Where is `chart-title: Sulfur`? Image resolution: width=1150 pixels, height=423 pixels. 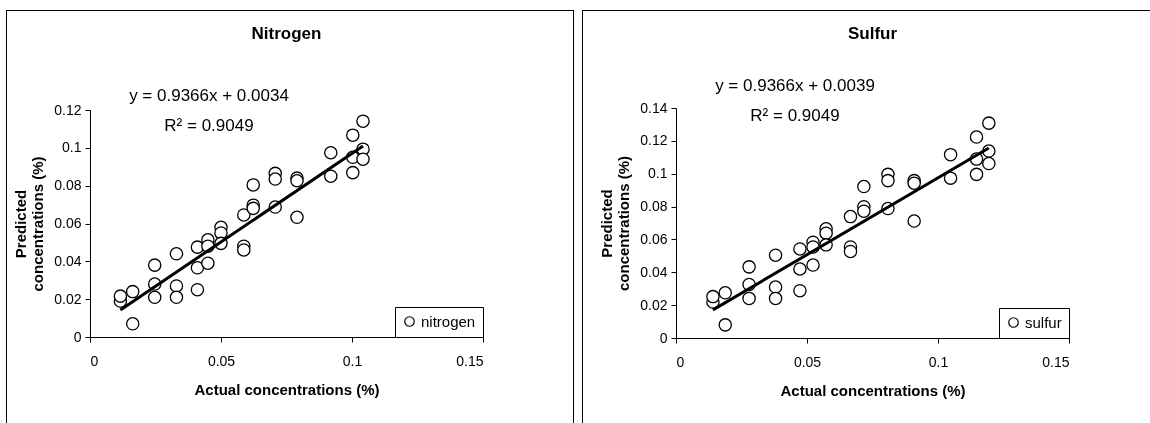
chart-title: Sulfur is located at coordinates (872, 33).